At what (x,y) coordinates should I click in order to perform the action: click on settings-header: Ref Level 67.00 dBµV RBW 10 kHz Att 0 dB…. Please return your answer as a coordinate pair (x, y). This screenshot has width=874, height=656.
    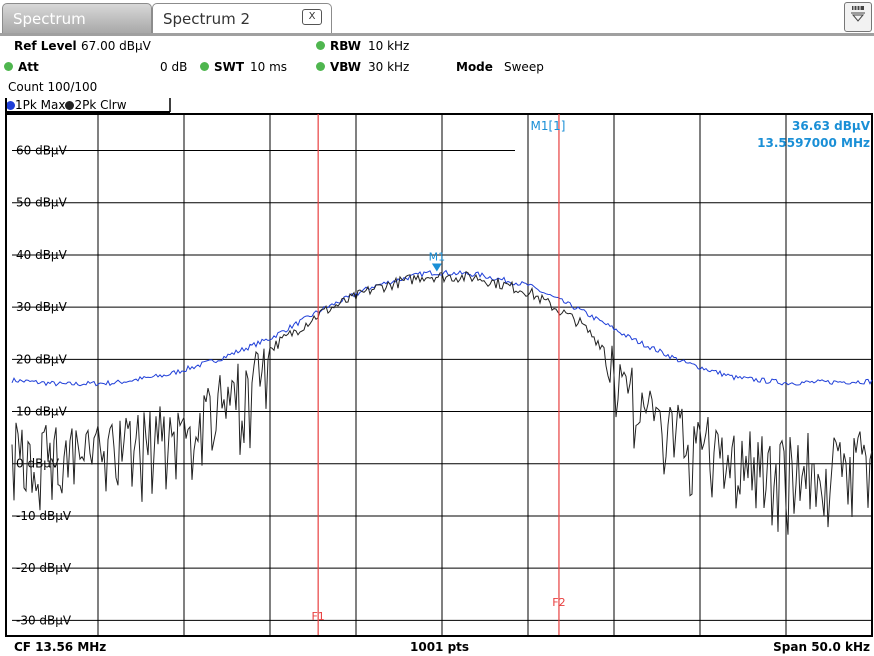
    Looking at the image, I should click on (437, 66).